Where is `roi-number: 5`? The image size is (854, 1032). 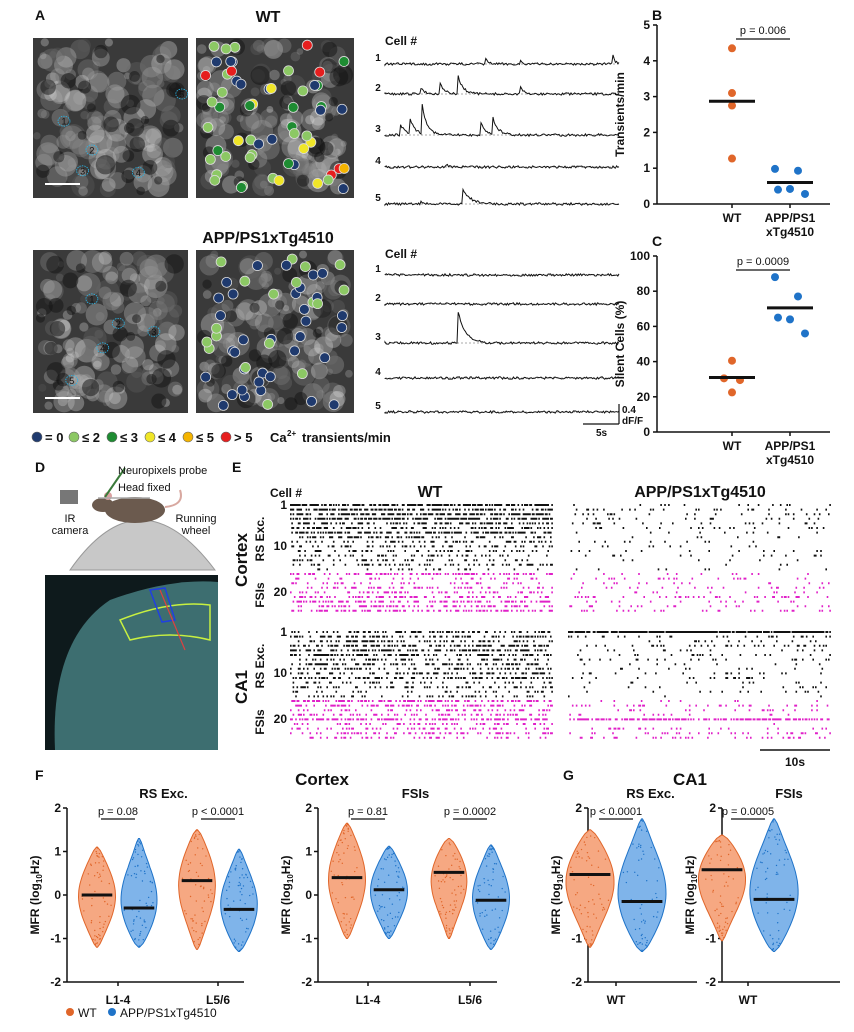 roi-number: 5 is located at coordinates (181, 95).